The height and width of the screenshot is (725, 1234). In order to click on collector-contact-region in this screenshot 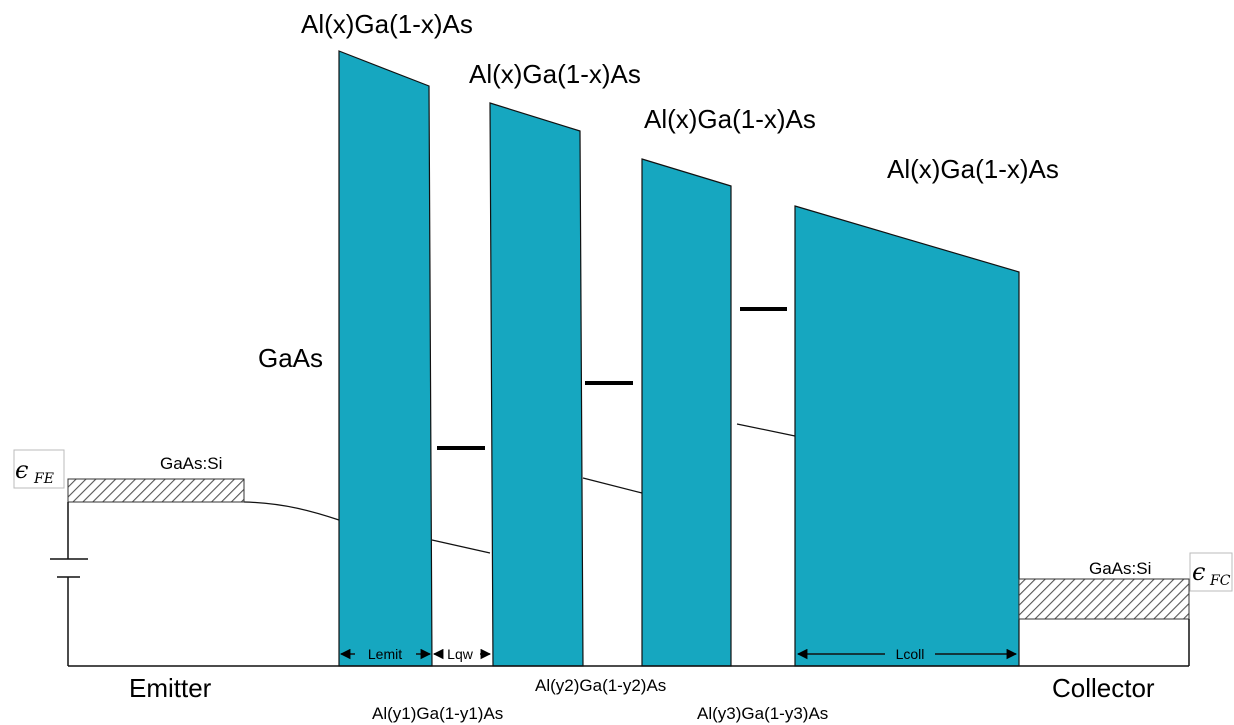, I will do `click(1104, 599)`.